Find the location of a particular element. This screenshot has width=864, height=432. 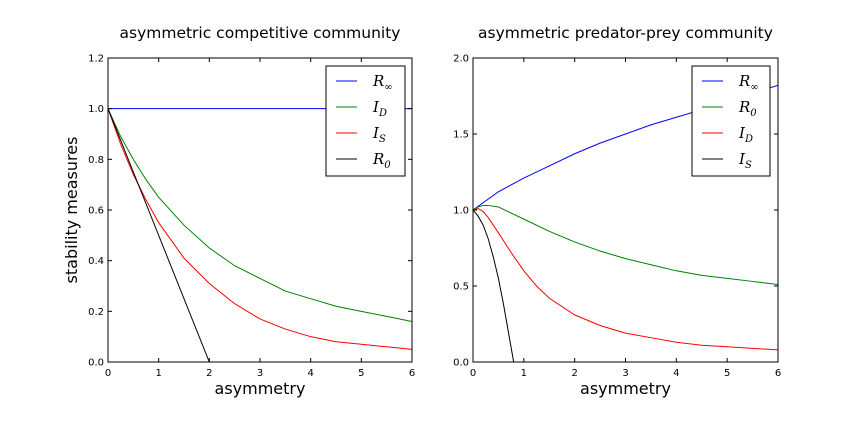

y-axis-label: stability measures is located at coordinates (71, 210).